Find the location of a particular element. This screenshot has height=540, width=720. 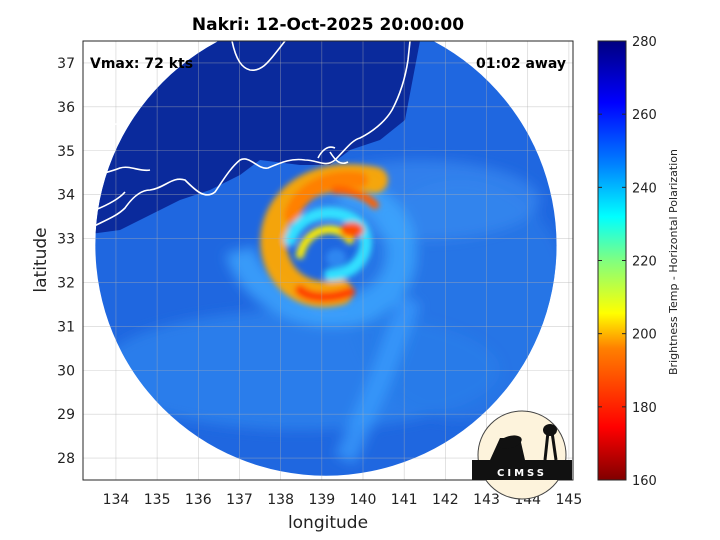

x-tick-label: 135 is located at coordinates (157, 500).